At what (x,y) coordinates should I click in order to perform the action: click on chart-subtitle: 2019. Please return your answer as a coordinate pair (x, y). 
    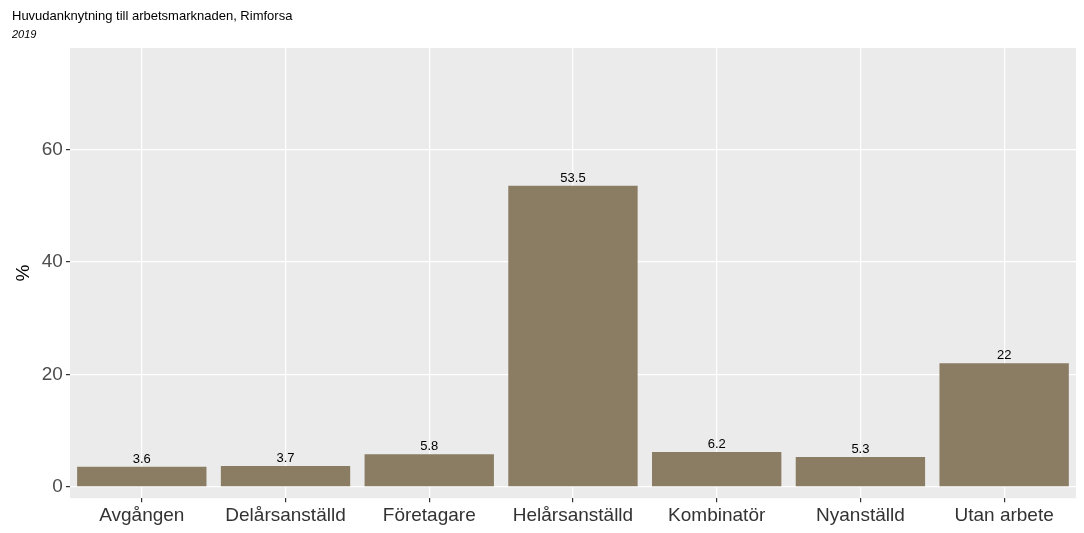
    Looking at the image, I should click on (24, 34).